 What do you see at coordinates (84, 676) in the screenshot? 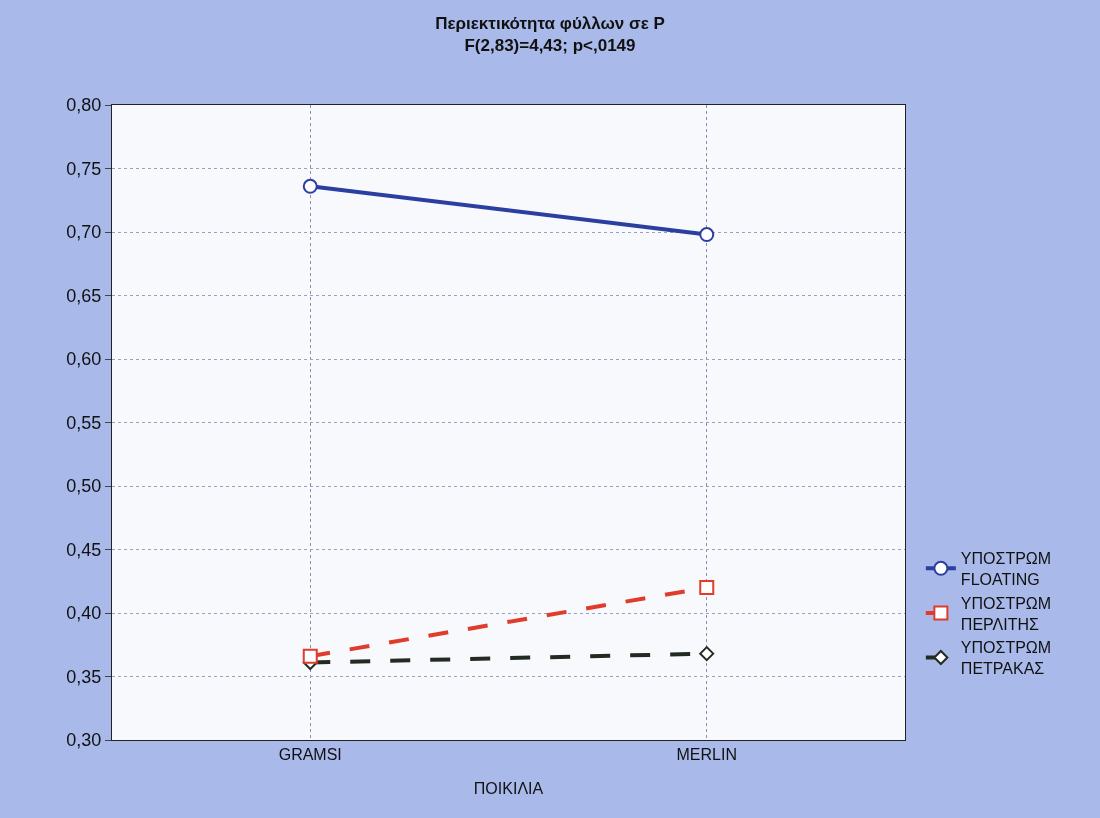
I see `y-tick-label: 0,35` at bounding box center [84, 676].